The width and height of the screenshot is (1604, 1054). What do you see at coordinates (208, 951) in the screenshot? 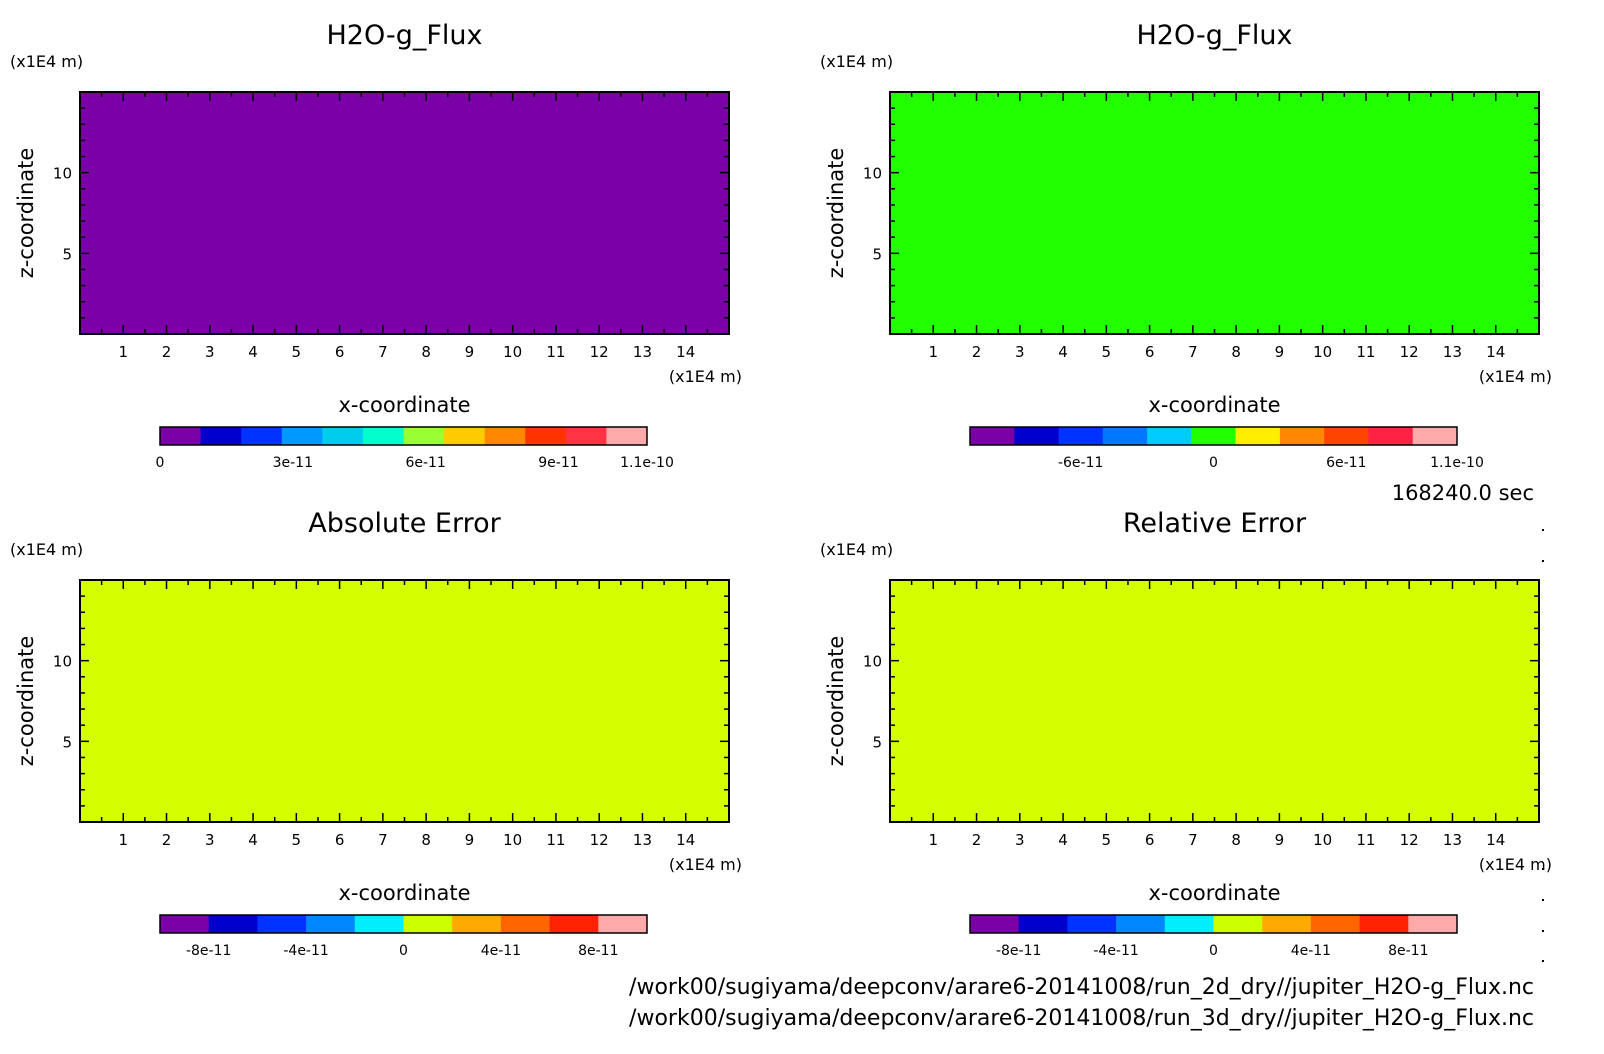
I see `colorbar-label: -8e-11` at bounding box center [208, 951].